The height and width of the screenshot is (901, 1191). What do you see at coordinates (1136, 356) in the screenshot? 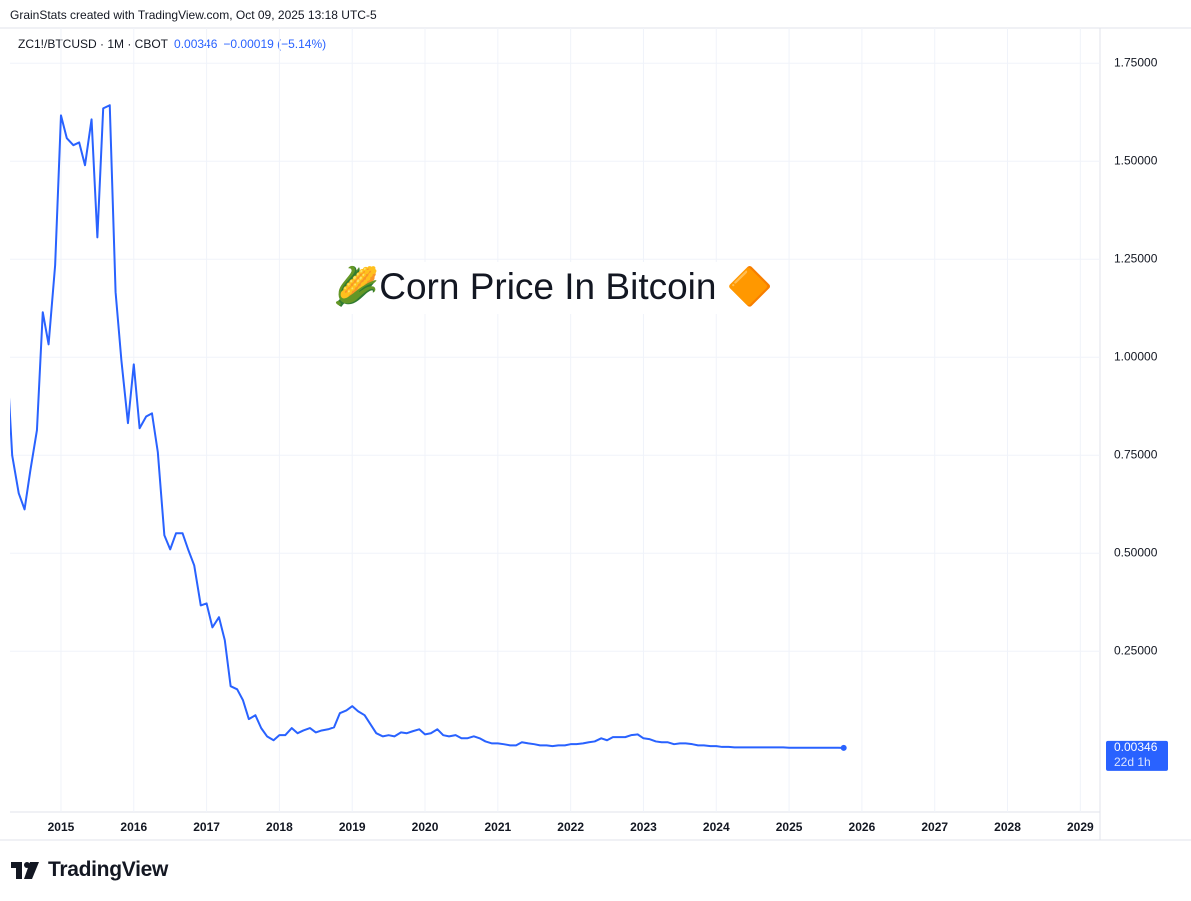
I see `y-tick-label: 1.00000` at bounding box center [1136, 356].